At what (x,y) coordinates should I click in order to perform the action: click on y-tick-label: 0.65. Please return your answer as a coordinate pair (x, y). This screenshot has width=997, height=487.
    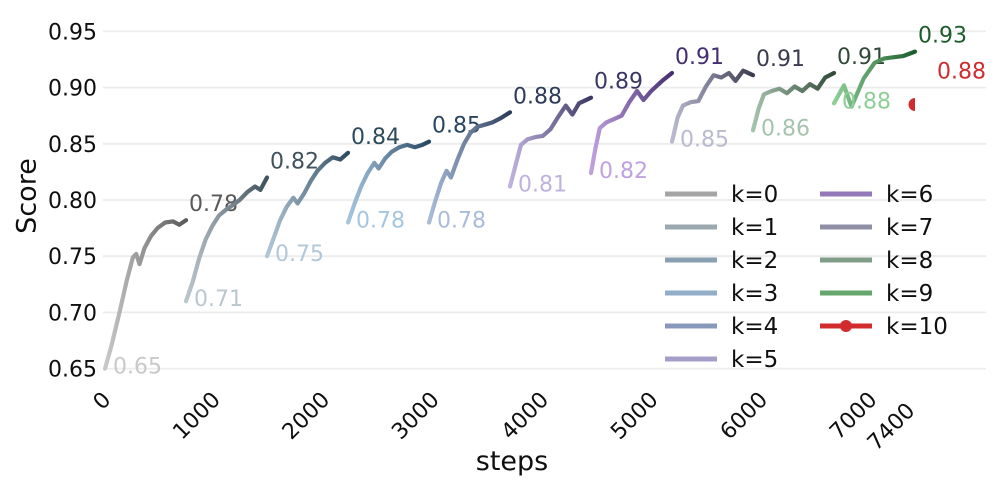
    Looking at the image, I should click on (72, 370).